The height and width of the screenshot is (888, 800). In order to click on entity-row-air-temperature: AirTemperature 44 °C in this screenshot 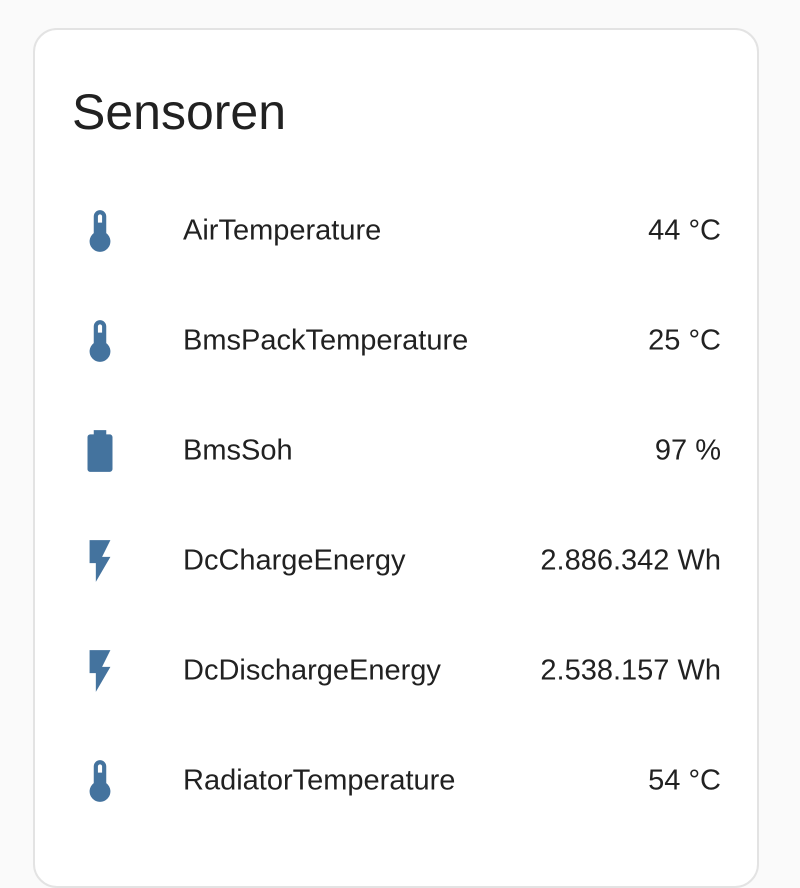, I will do `click(396, 231)`.